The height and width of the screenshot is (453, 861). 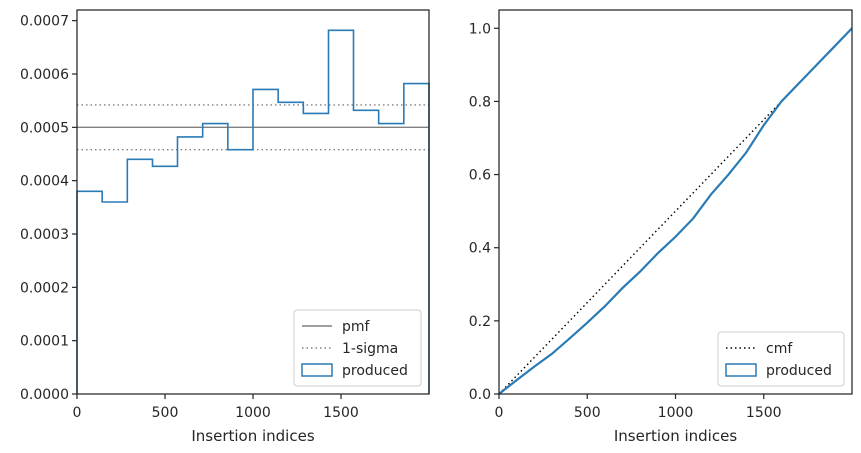 What do you see at coordinates (480, 29) in the screenshot?
I see `y-tick-label: 1.0` at bounding box center [480, 29].